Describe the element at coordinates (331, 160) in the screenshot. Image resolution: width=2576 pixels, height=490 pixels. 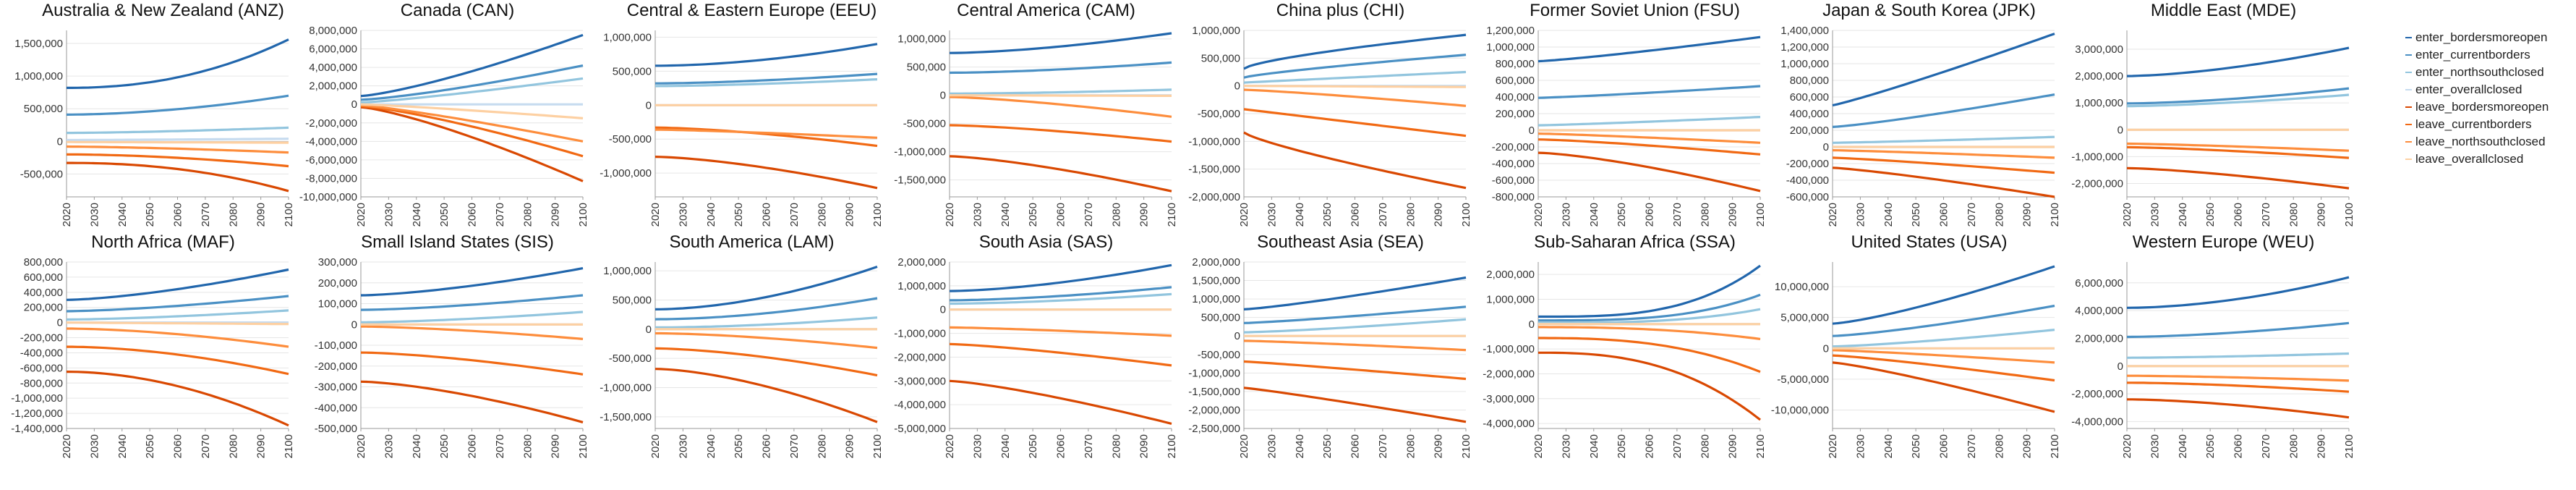
I see `y-tick-label: -6,000,000` at that location.